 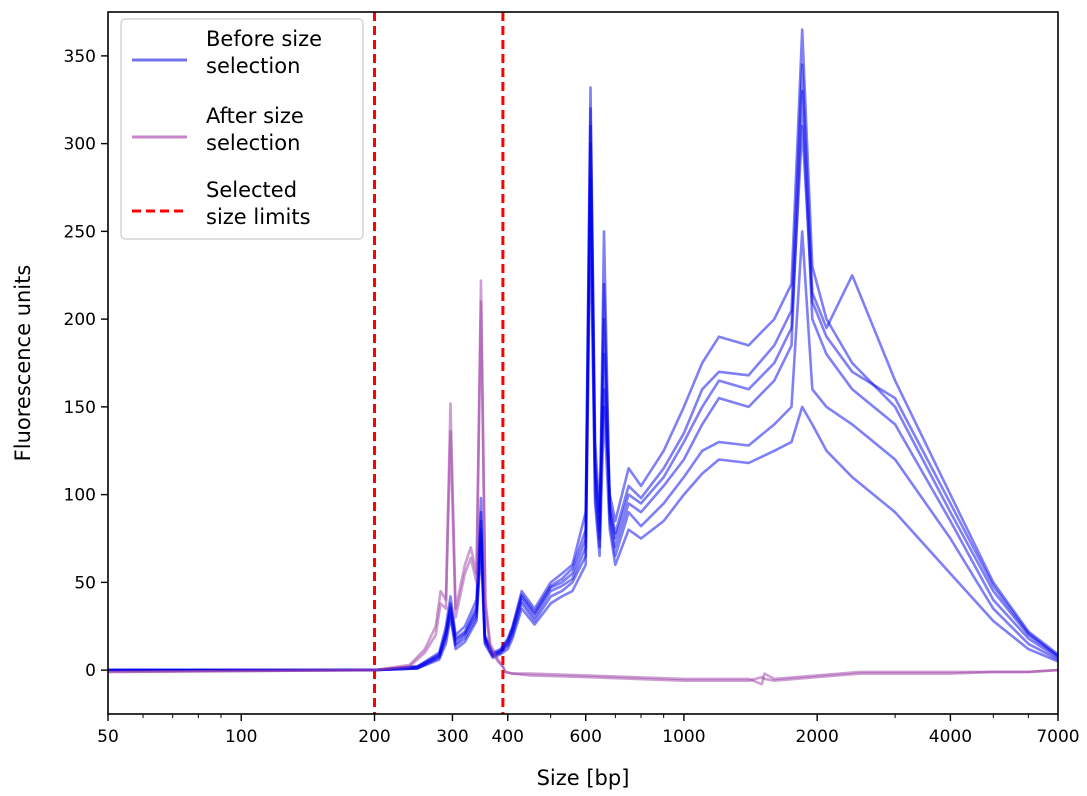 What do you see at coordinates (452, 737) in the screenshot?
I see `x-tick-label: 300` at bounding box center [452, 737].